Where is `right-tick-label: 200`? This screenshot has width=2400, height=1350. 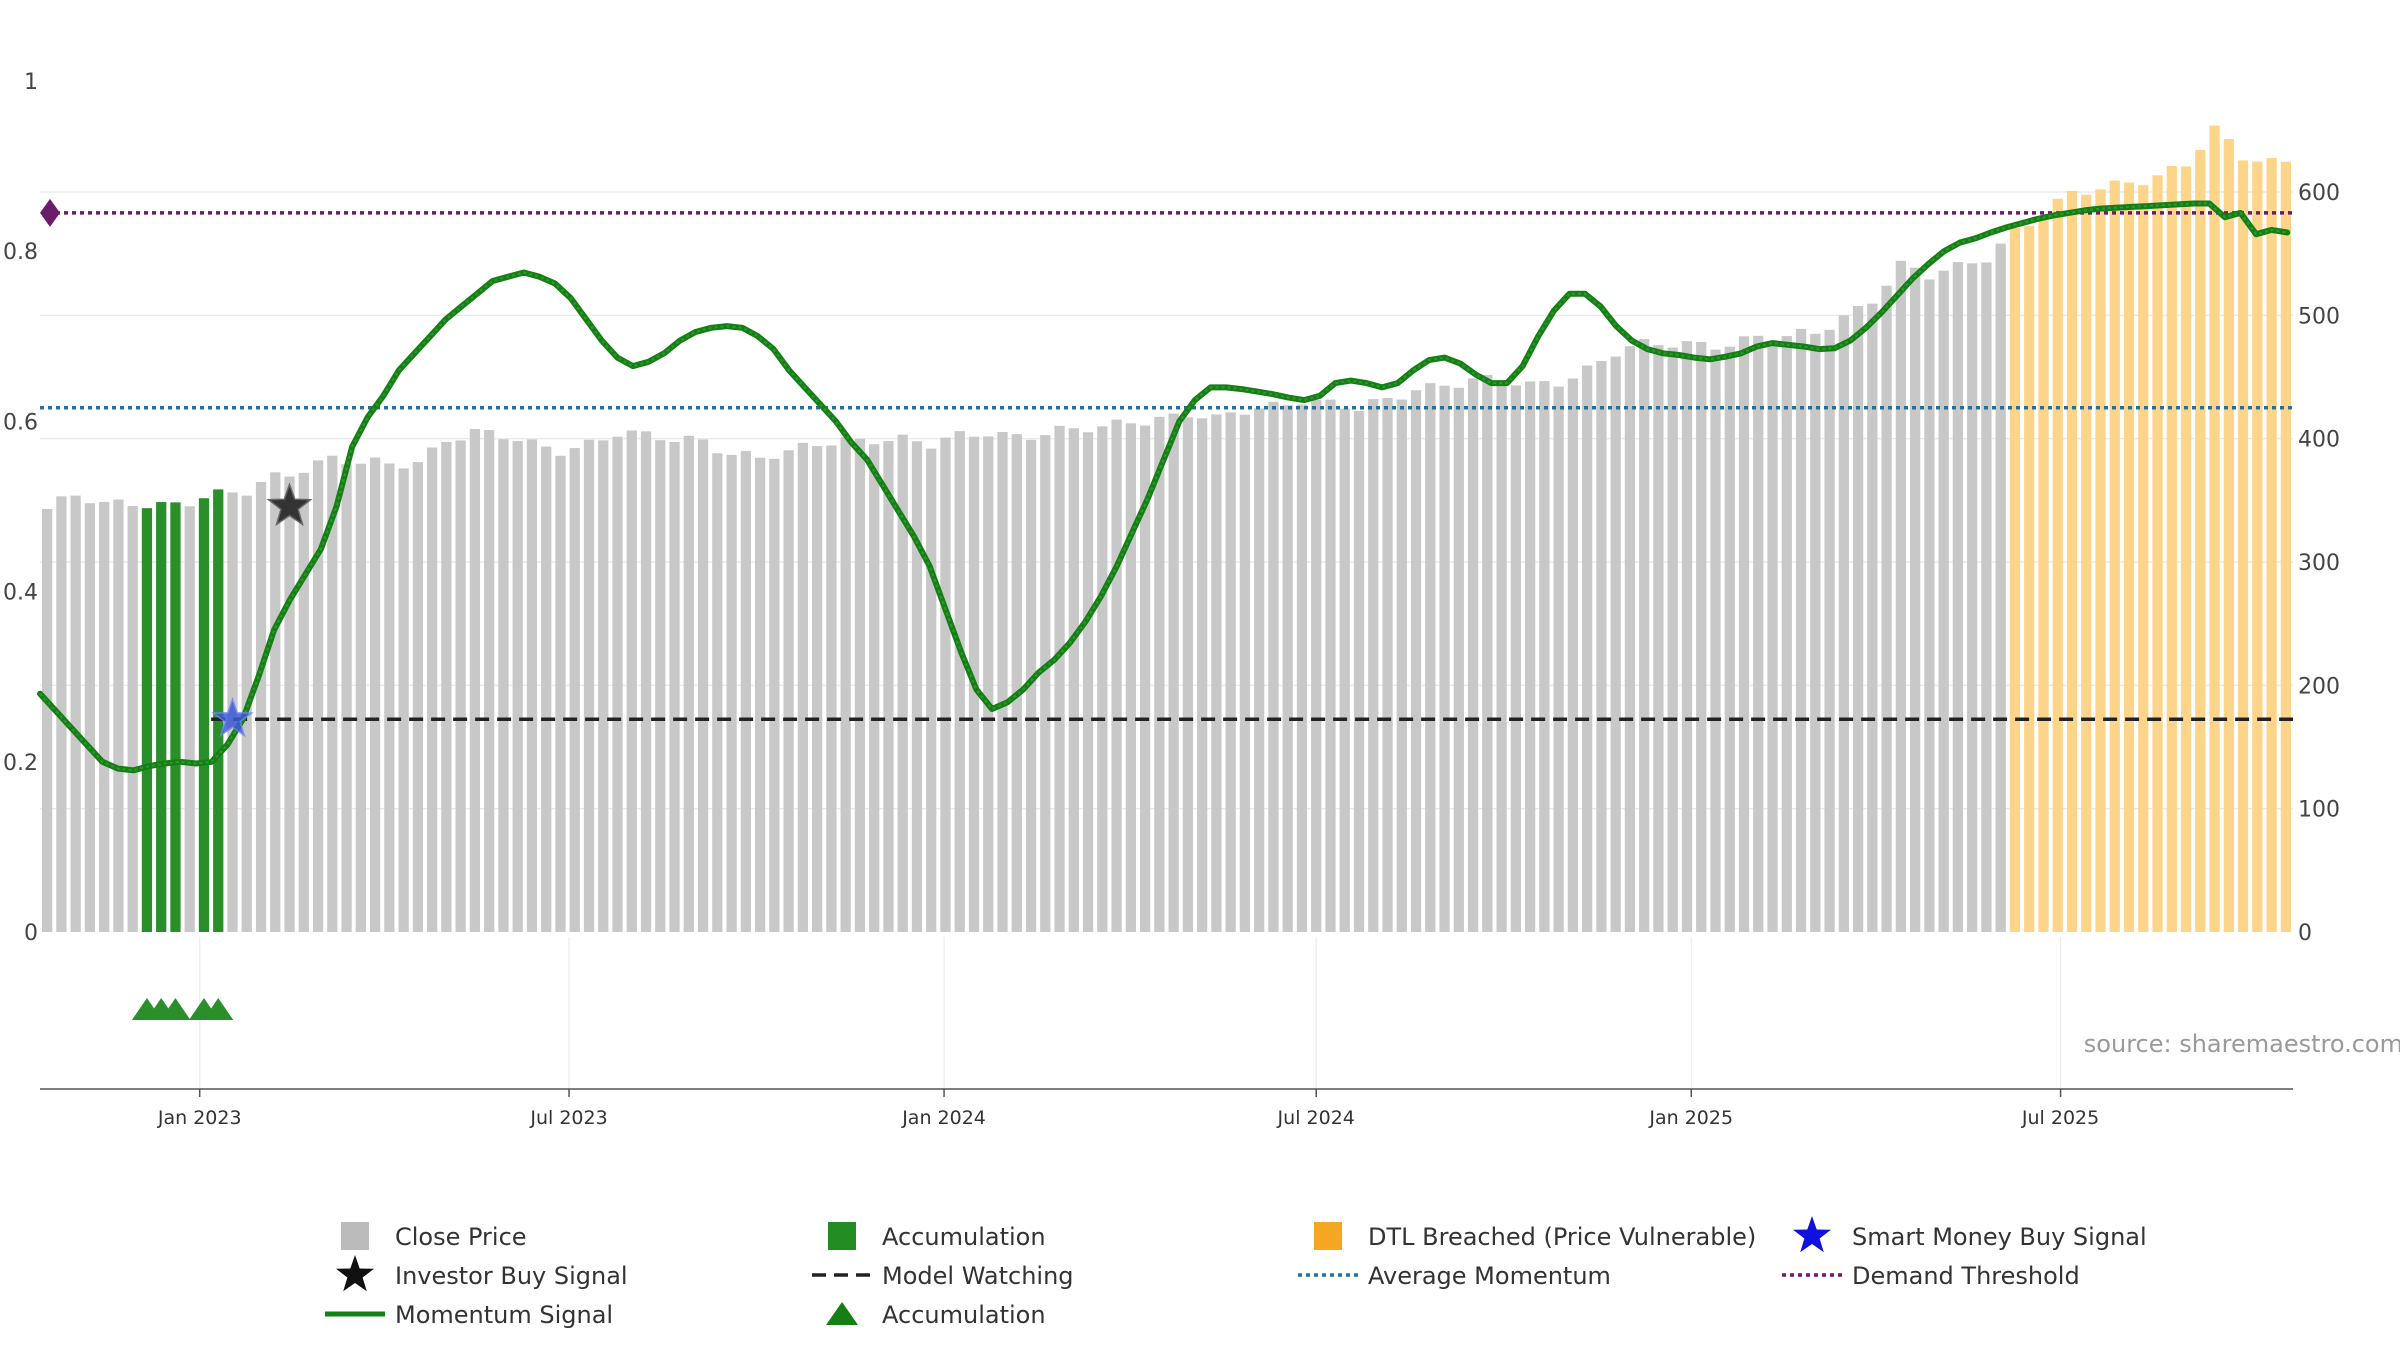
right-tick-label: 200 is located at coordinates (2319, 686).